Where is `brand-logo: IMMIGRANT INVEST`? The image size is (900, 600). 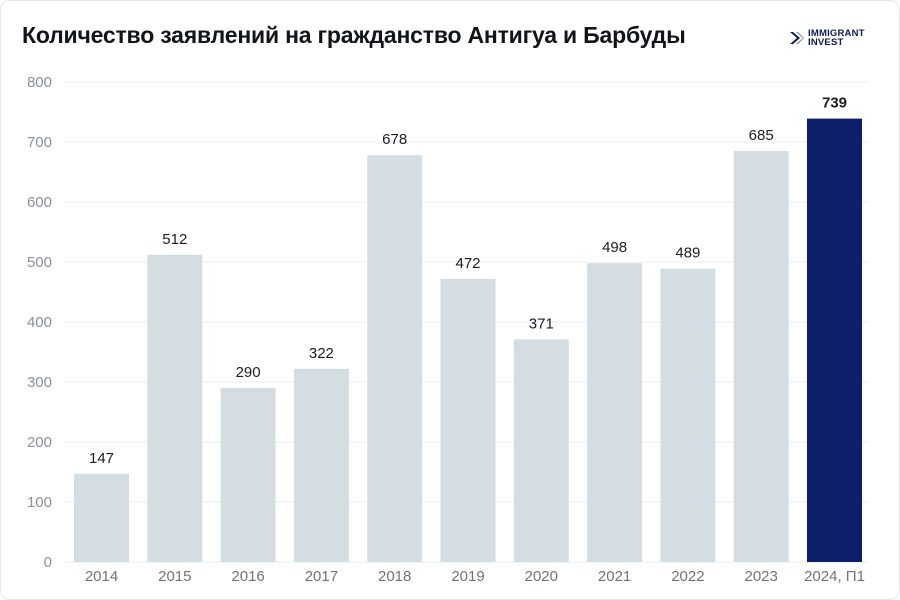
brand-logo: IMMIGRANT INVEST is located at coordinates (826, 38).